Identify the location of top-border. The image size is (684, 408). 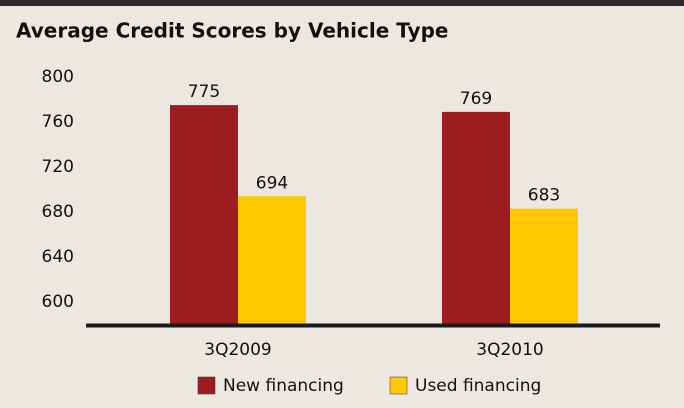
(342, 3).